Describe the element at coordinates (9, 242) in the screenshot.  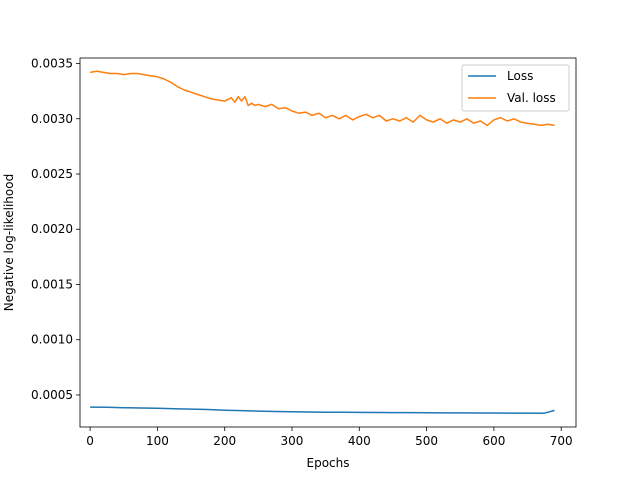
I see `y-axis-label: Negative log-likelihood` at that location.